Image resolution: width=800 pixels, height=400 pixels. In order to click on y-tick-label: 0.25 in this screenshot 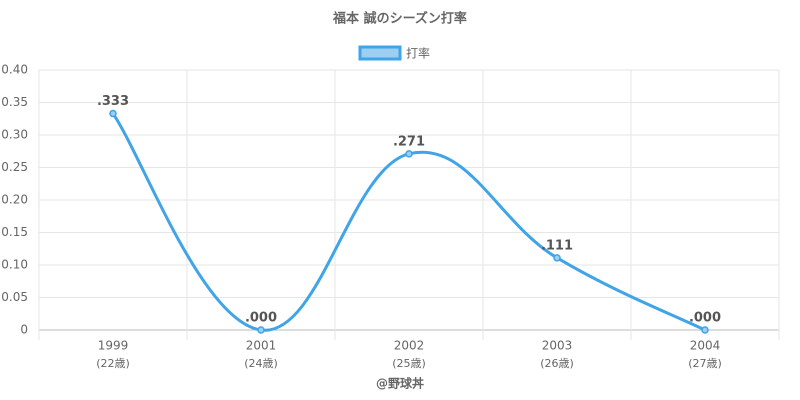, I will do `click(14, 167)`.